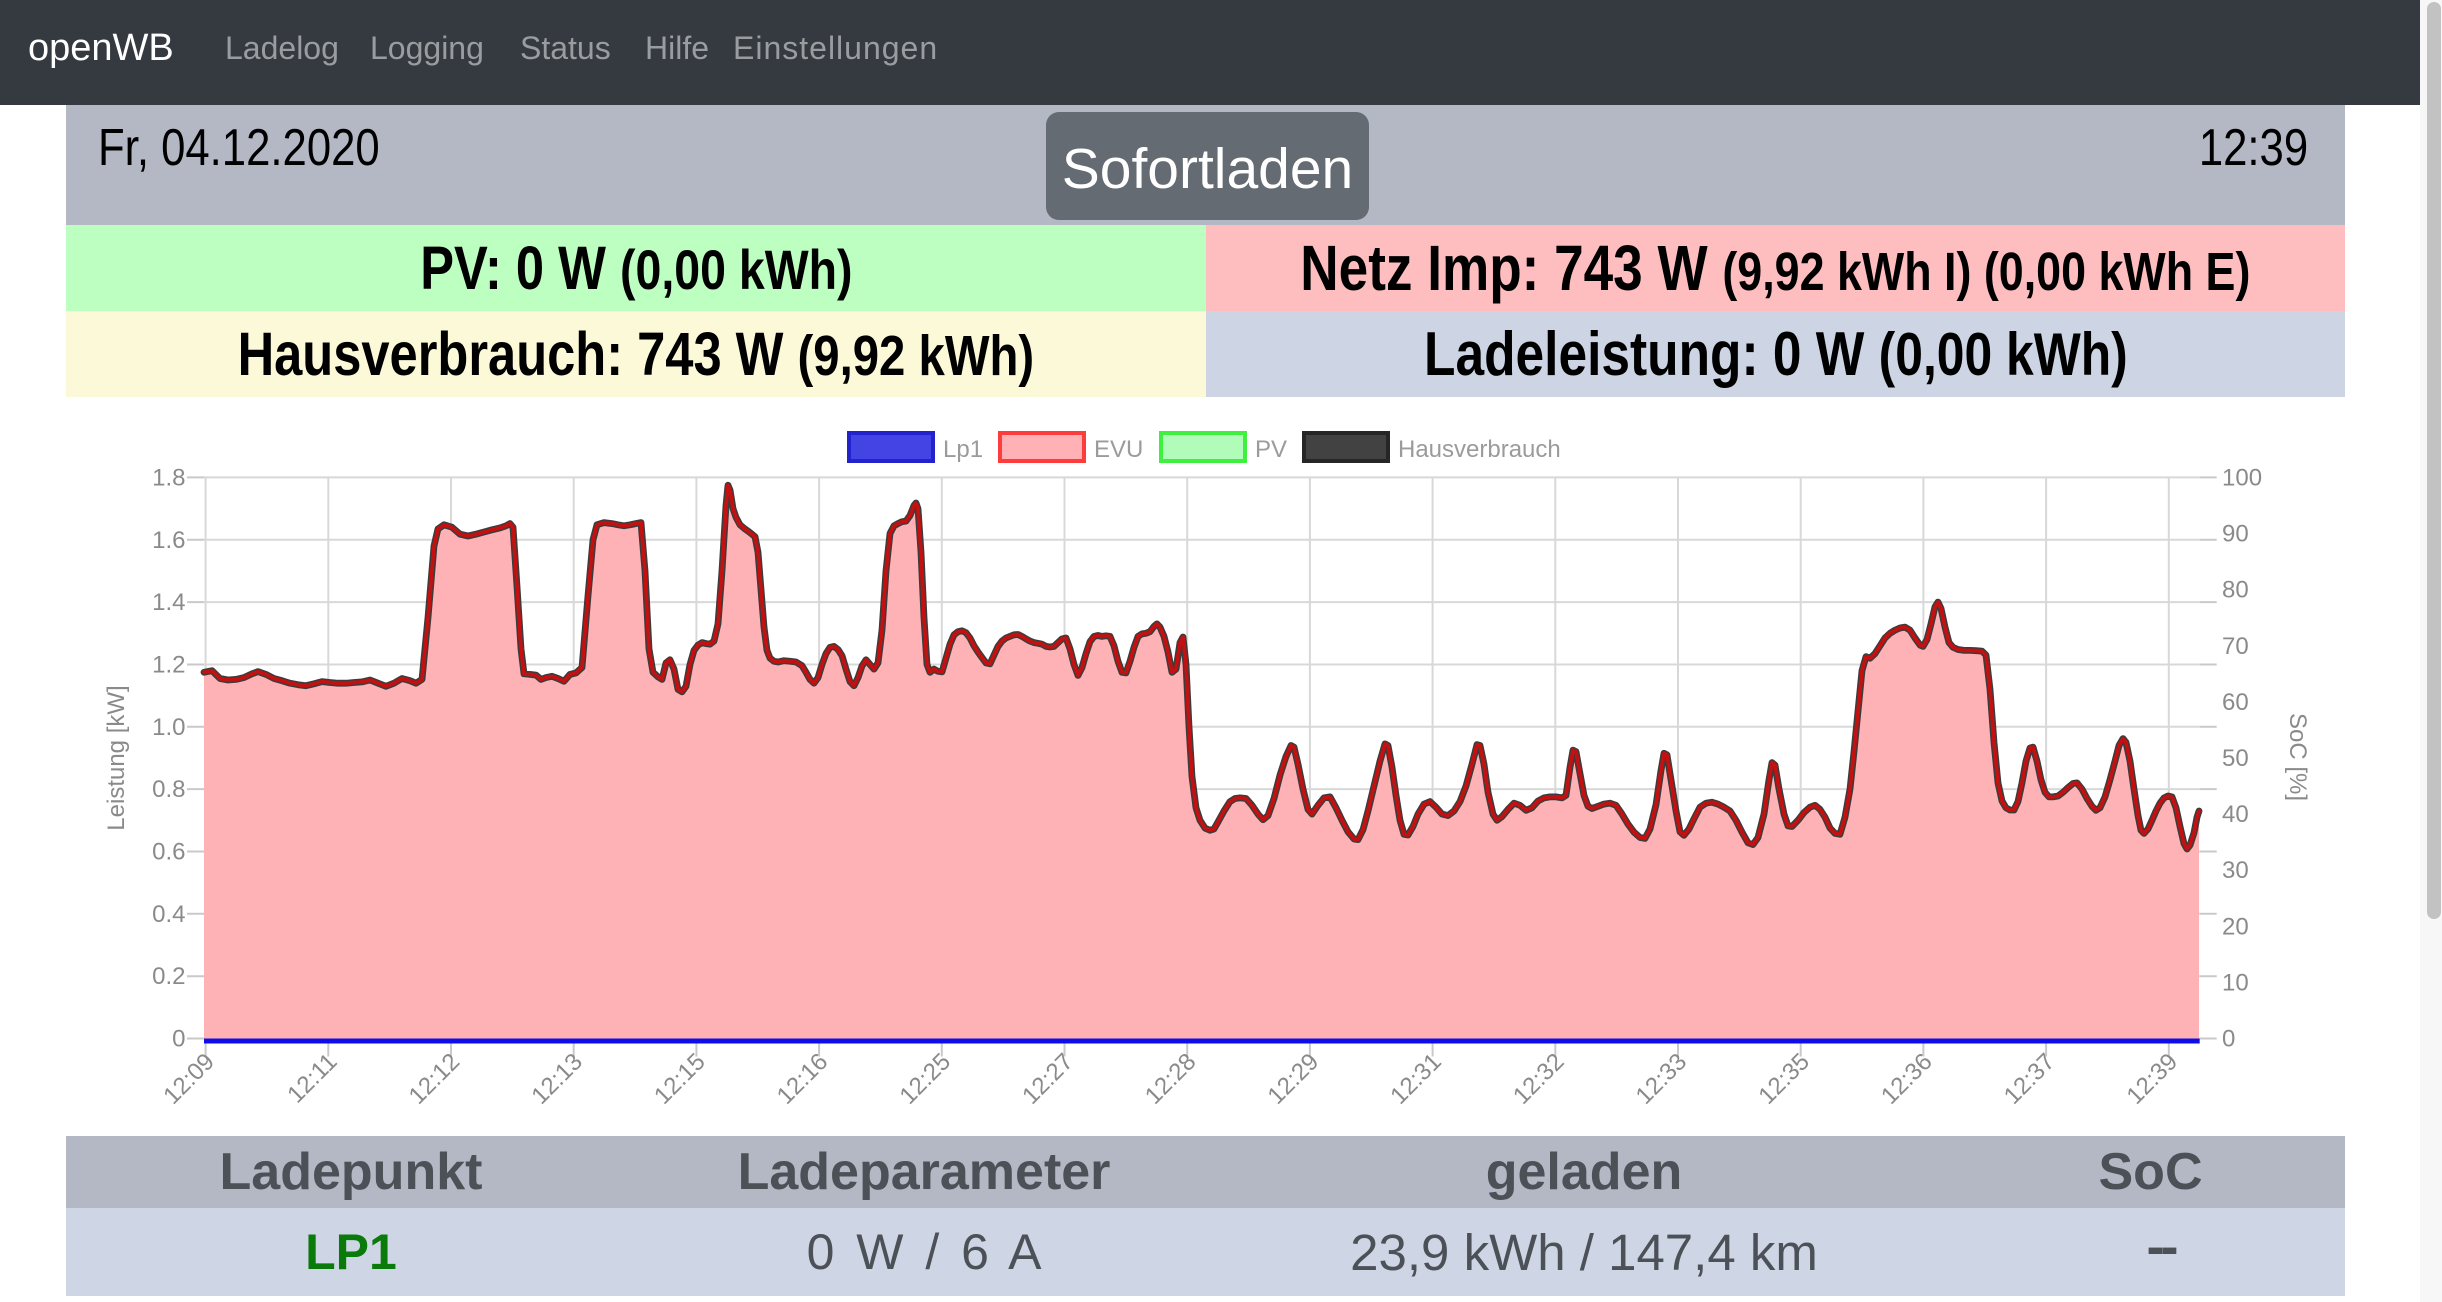 This screenshot has height=1302, width=2442. I want to click on svg-text: 12:09, so click(189, 1079).